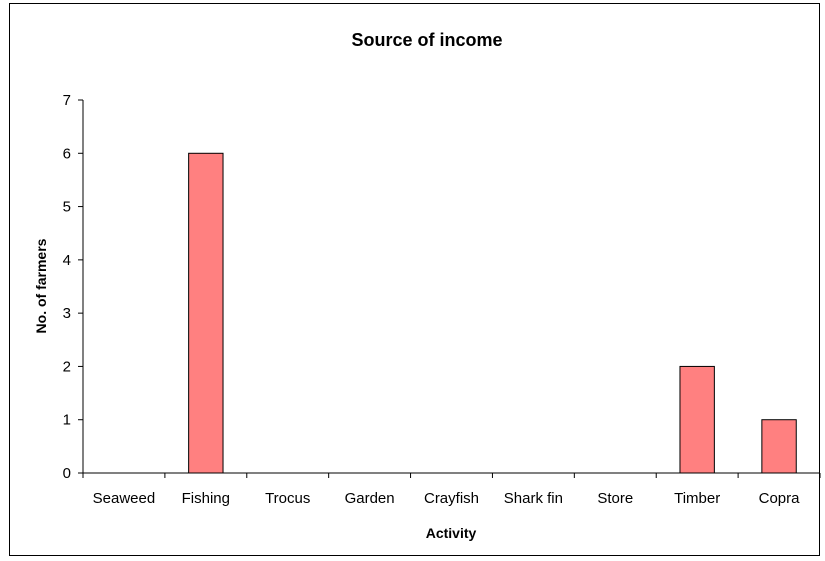 The width and height of the screenshot is (825, 561). What do you see at coordinates (67, 420) in the screenshot?
I see `y-tick-label: 1` at bounding box center [67, 420].